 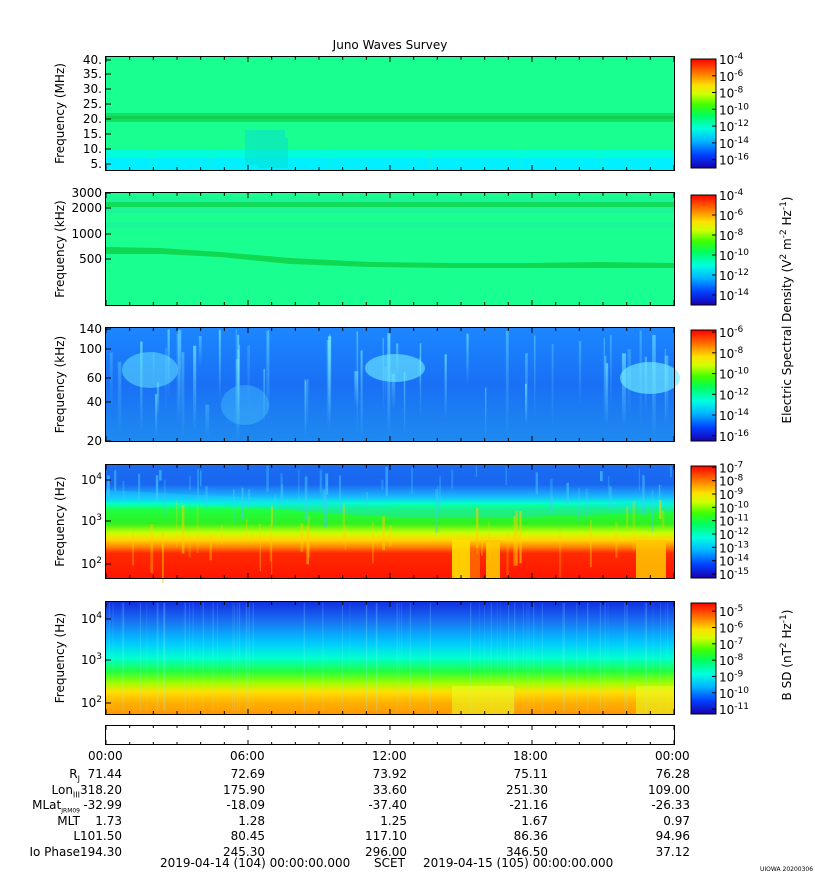 I want to click on y-tick-label: 25., so click(x=92, y=104).